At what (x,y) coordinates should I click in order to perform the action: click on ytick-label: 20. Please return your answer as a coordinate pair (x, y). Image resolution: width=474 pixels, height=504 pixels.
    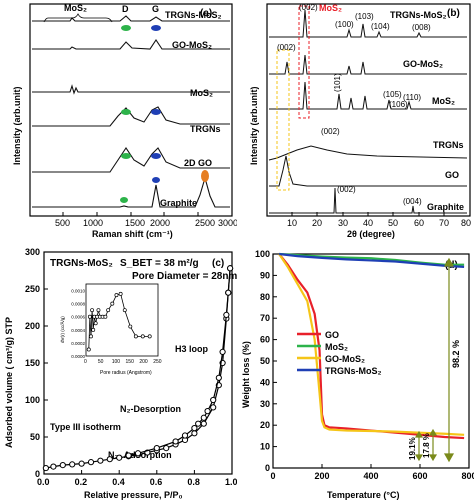
    Looking at the image, I should click on (265, 425).